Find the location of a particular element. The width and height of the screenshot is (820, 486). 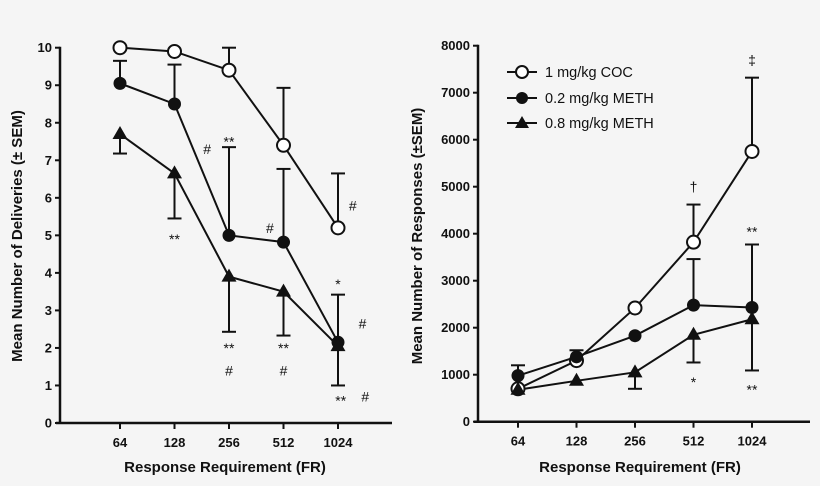

legend-triangle-marker is located at coordinates (522, 122).